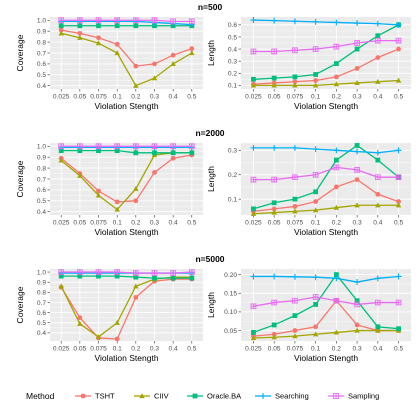 This screenshot has width=420, height=406. I want to click on panel-background, so click(326, 305).